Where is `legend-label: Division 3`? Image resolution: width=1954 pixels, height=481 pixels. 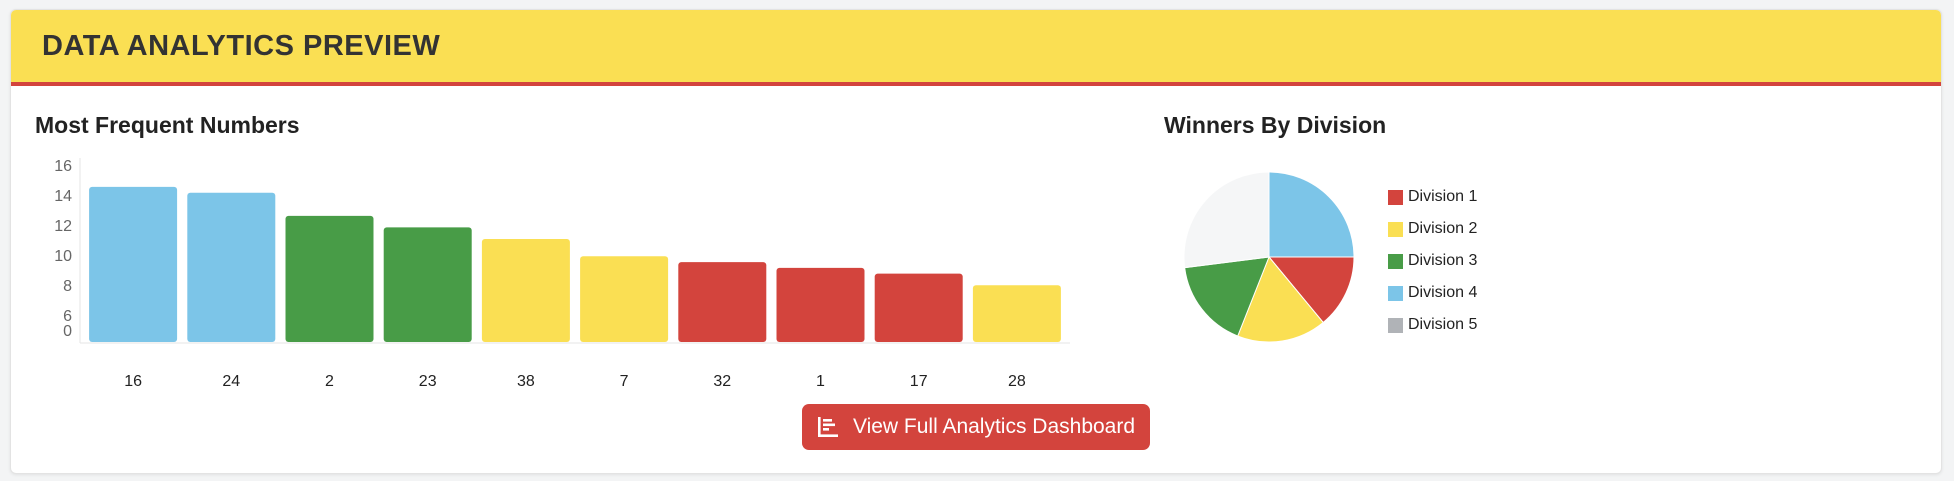
legend-label: Division 3 is located at coordinates (1443, 260).